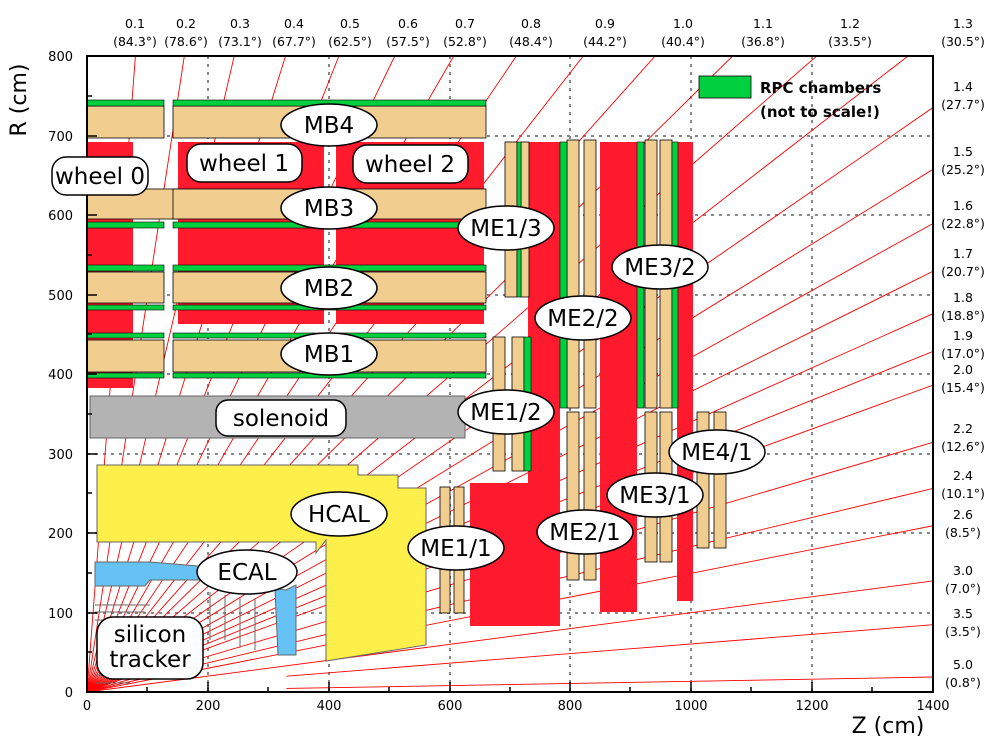 Image resolution: width=1001 pixels, height=746 pixels. I want to click on eta-top-angle: (57.5°), so click(408, 41).